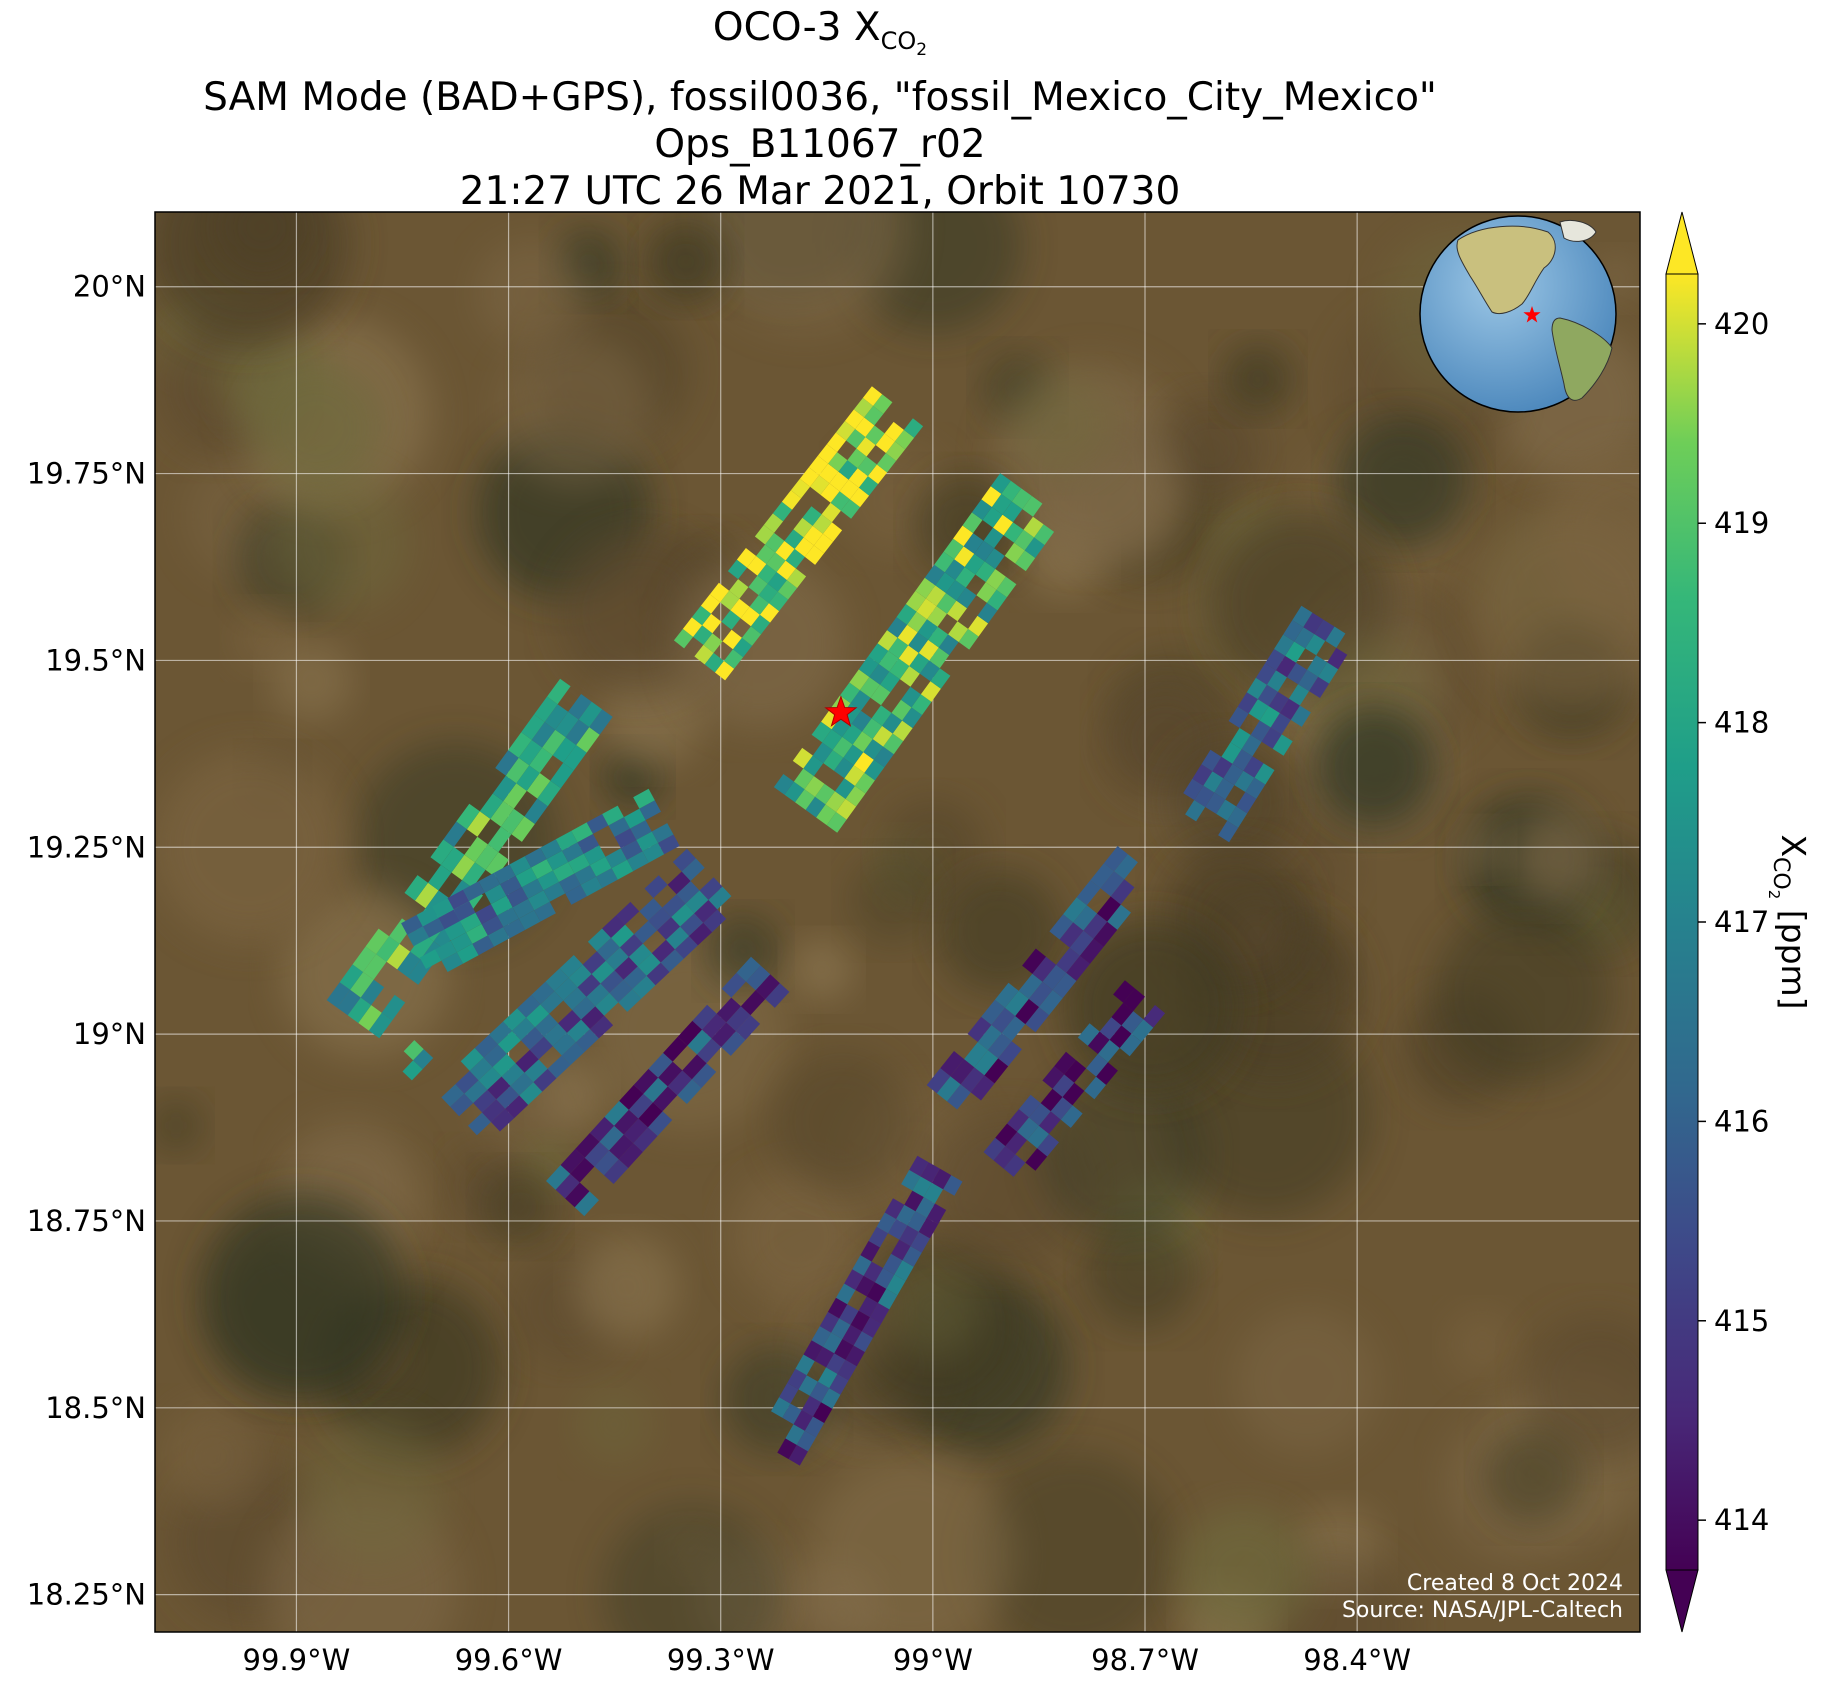 The height and width of the screenshot is (1682, 1830). Describe the element at coordinates (914, 653) in the screenshot. I see `swath` at that location.